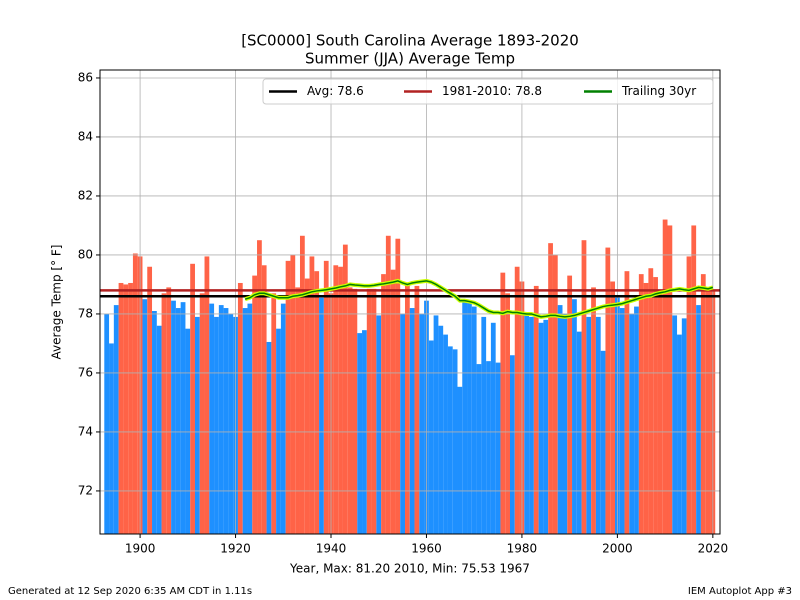 This screenshot has height=600, width=800. Describe the element at coordinates (522, 549) in the screenshot. I see `x-tick-label: 1980` at that location.